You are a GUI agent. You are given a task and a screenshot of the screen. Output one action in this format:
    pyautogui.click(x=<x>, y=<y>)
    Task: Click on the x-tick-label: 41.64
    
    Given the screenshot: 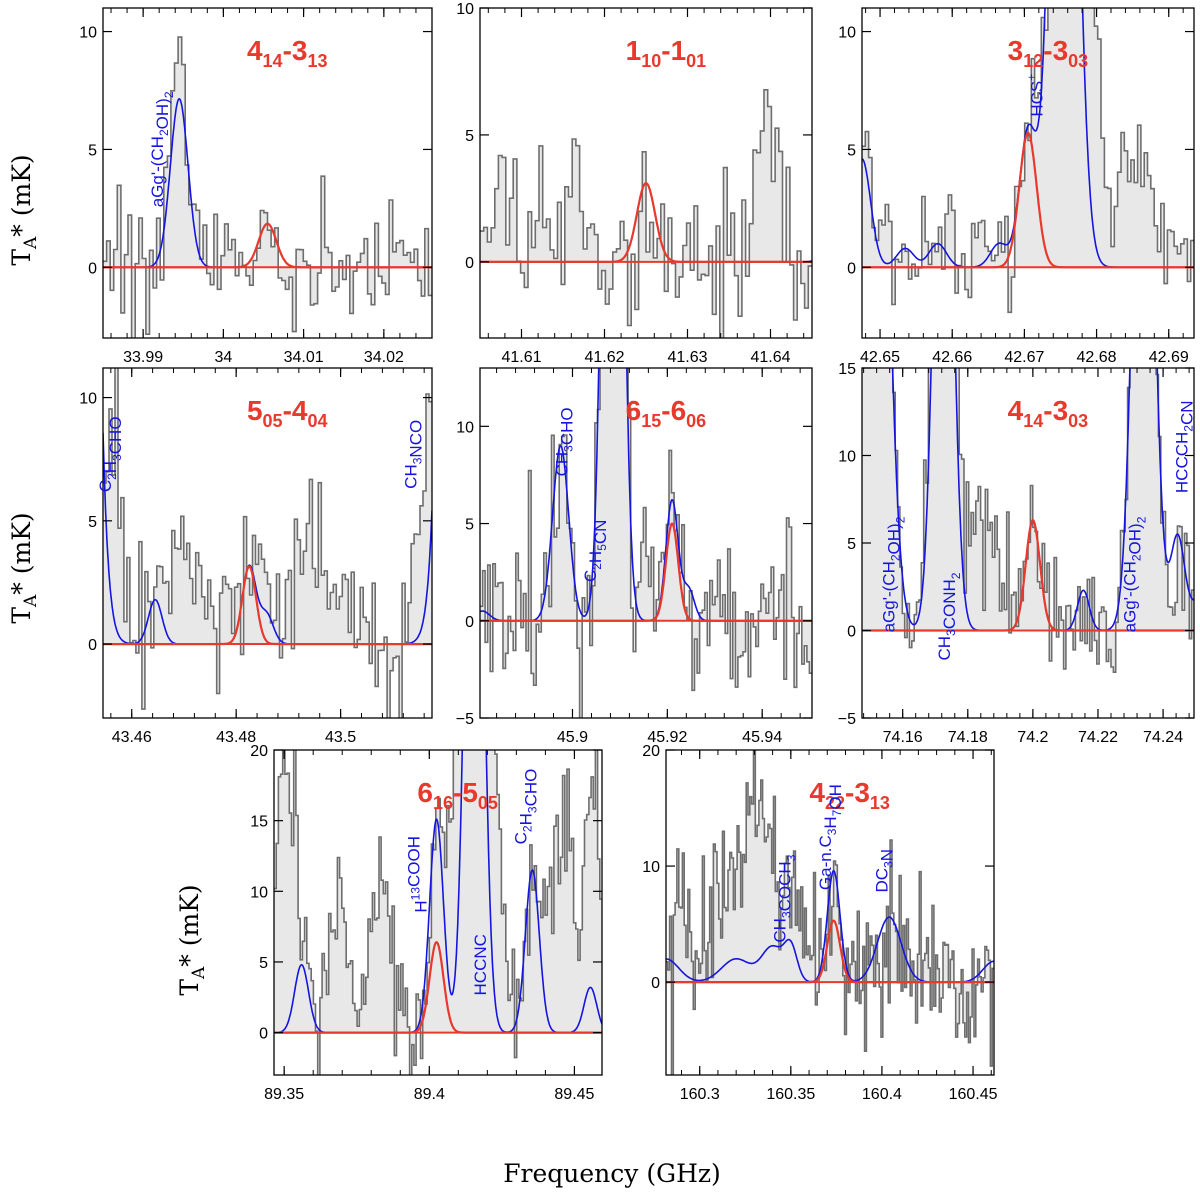 What is the action you would take?
    pyautogui.click(x=770, y=357)
    